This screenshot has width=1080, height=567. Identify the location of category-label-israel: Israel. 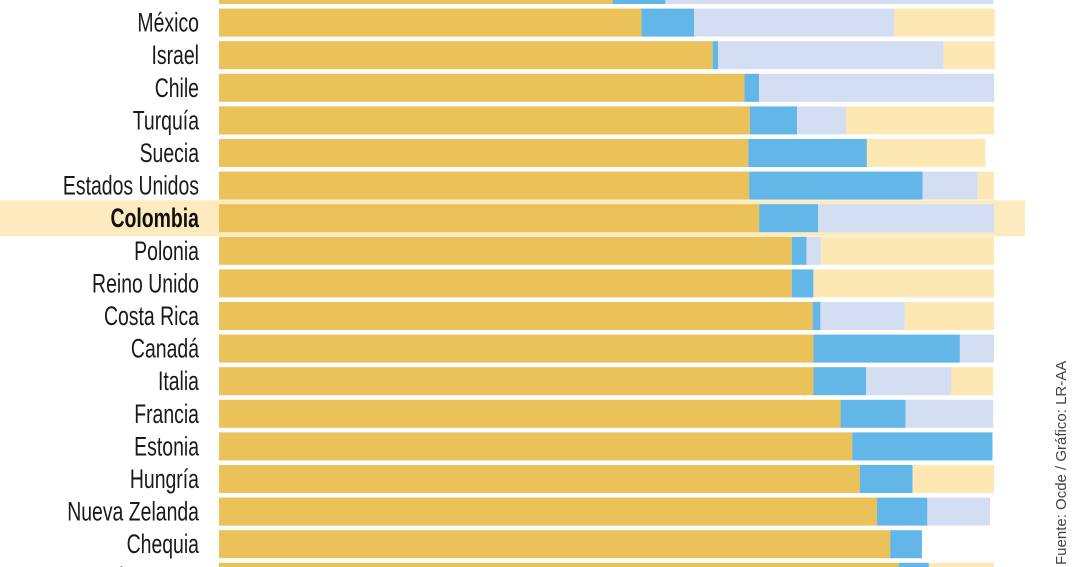
(175, 55).